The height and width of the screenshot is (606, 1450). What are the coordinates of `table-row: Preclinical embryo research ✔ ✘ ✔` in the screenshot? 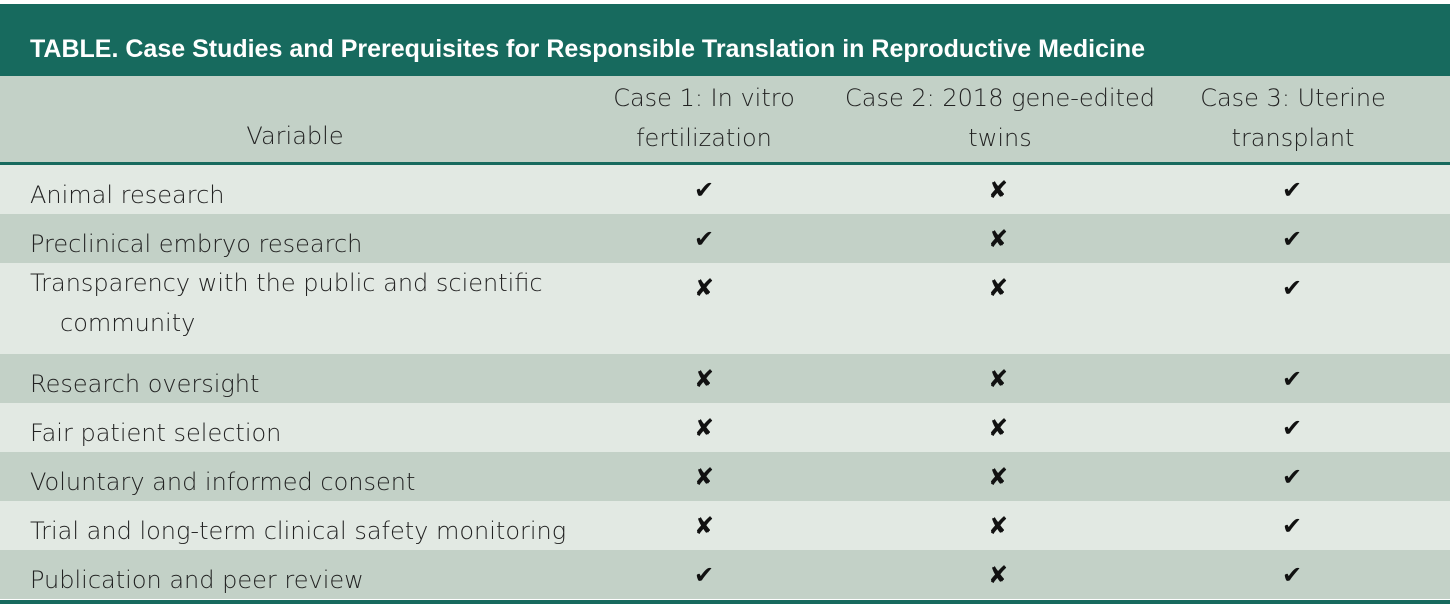 It's located at (725, 238).